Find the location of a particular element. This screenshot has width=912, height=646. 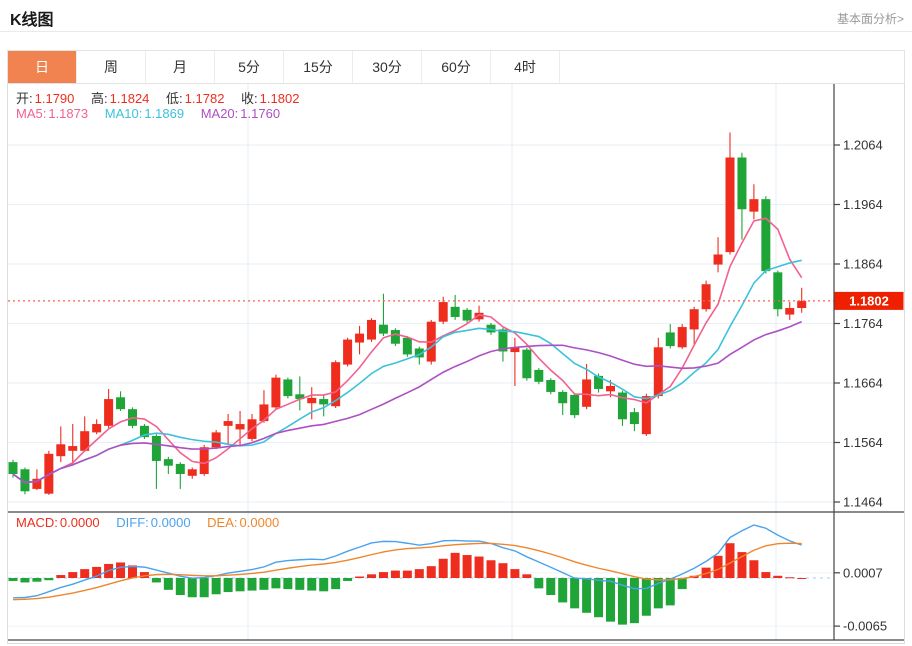

period-tabbar: 日周月 5分 15分 30分 60分 4时 is located at coordinates (456, 67).